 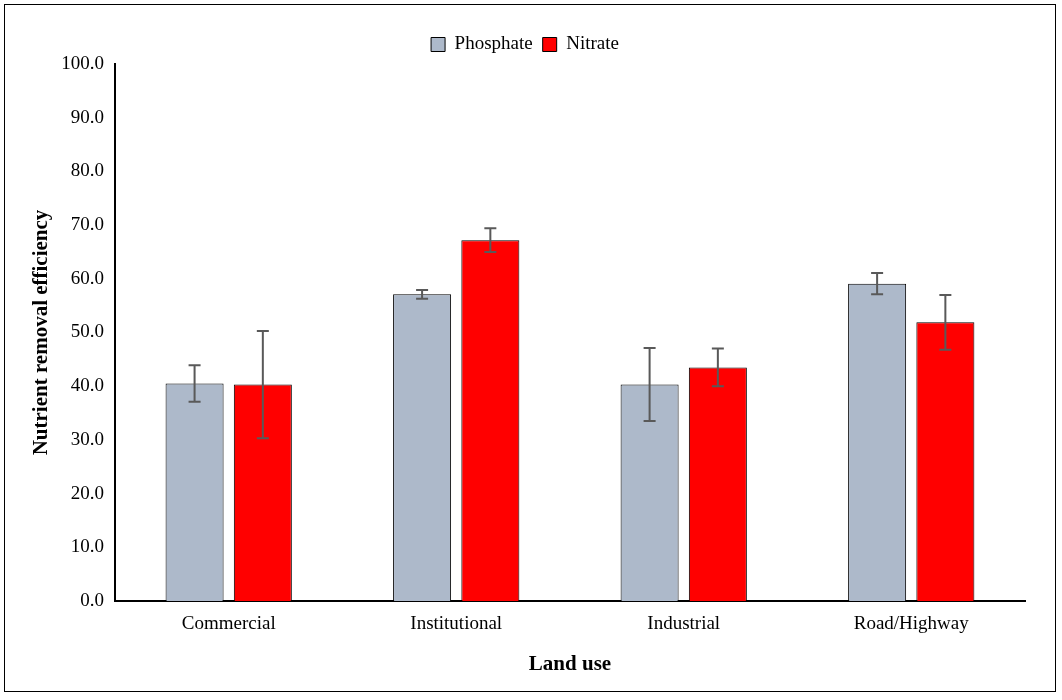 I want to click on y-tick-label: 50.0, so click(x=87, y=331).